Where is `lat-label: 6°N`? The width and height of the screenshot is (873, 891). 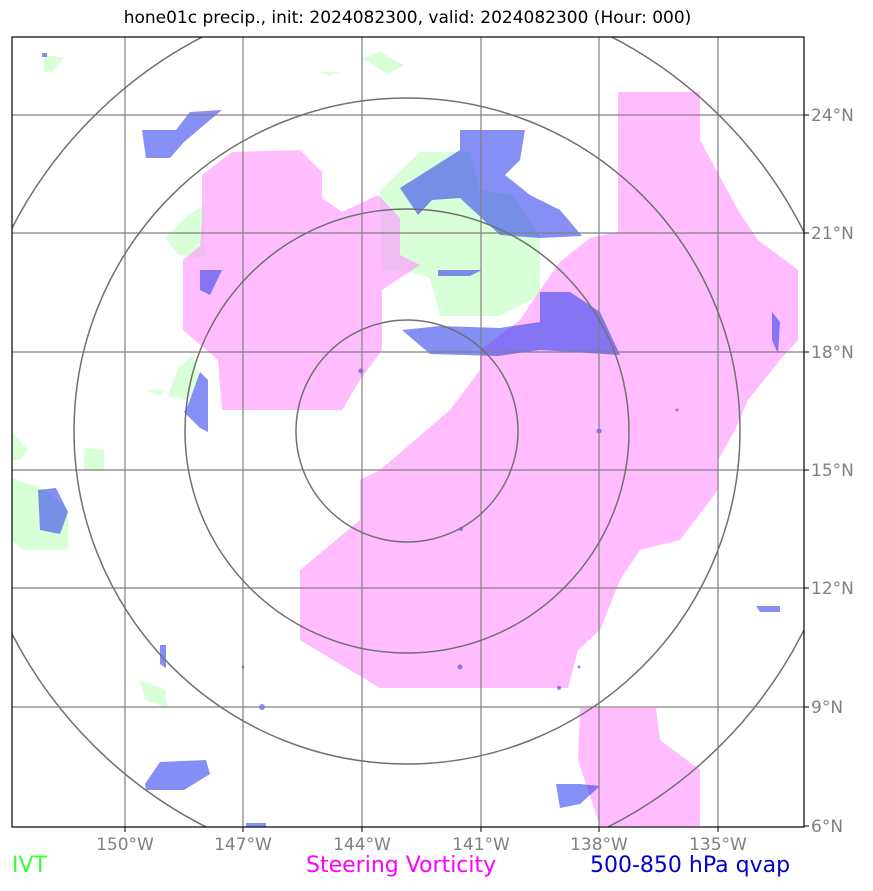 lat-label: 6°N is located at coordinates (827, 827).